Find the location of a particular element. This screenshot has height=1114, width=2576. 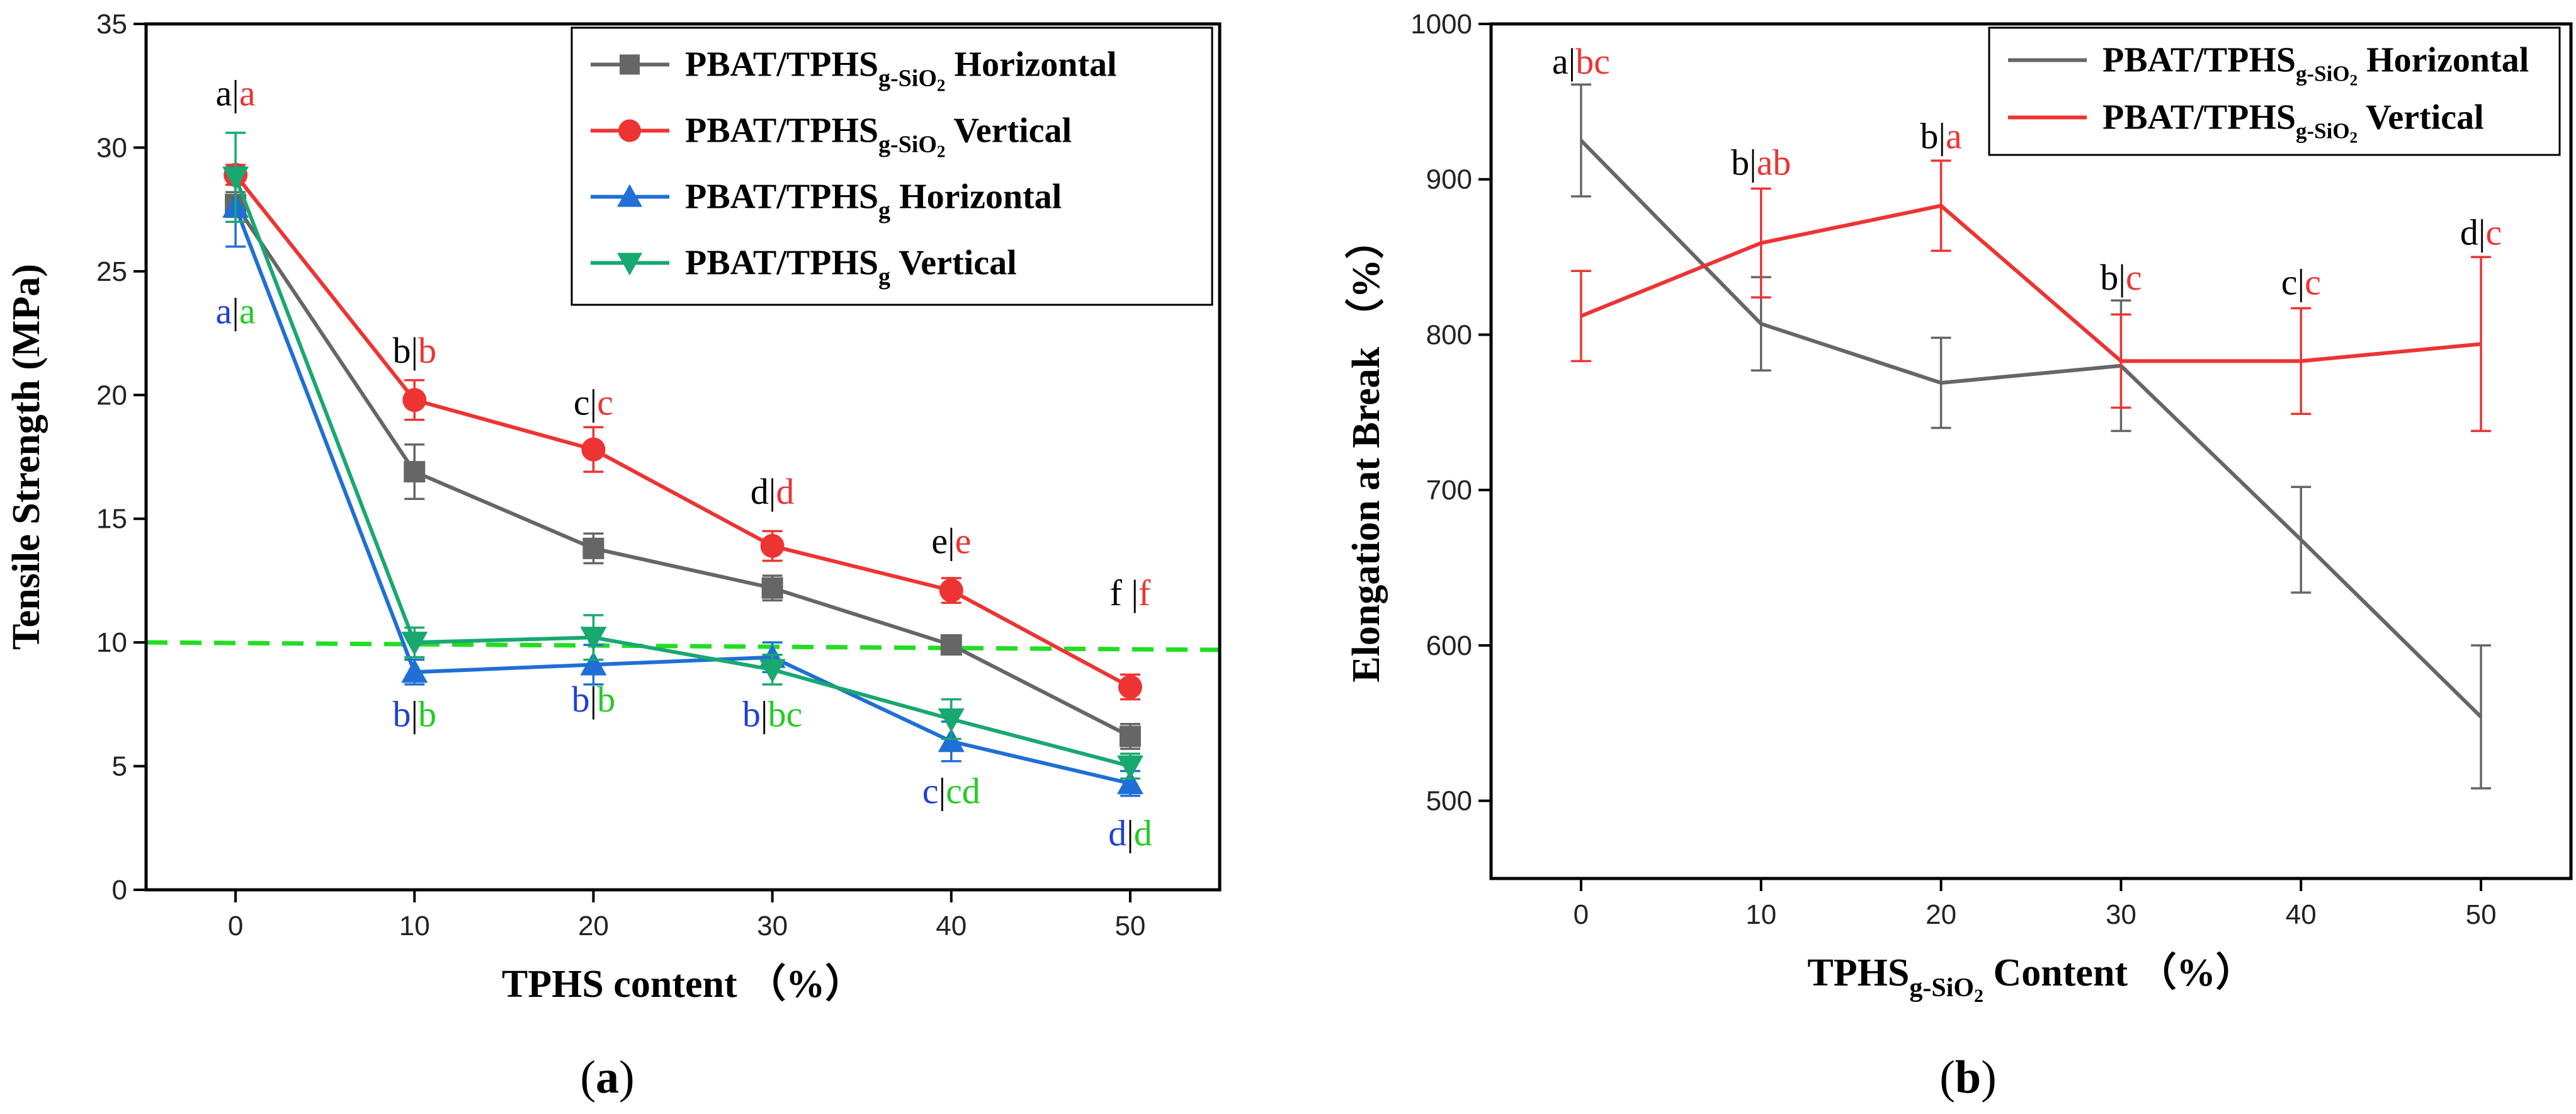

y-tick-label: 1000 is located at coordinates (1441, 24).